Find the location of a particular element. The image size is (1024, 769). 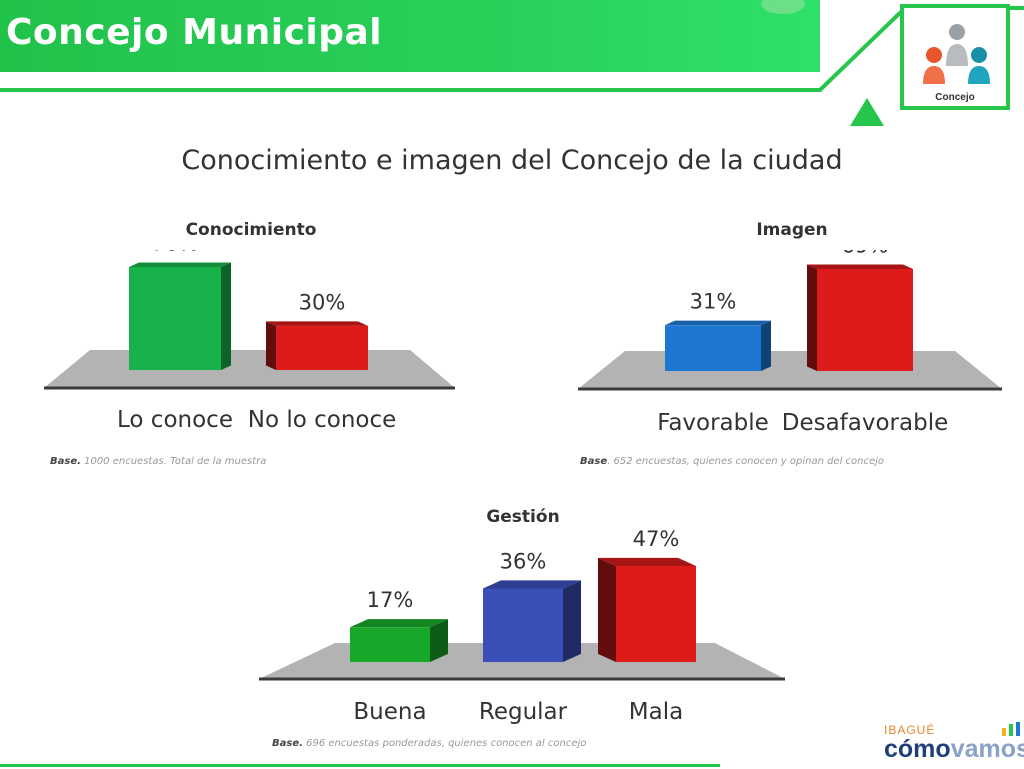

header-bar is located at coordinates (410, 36).